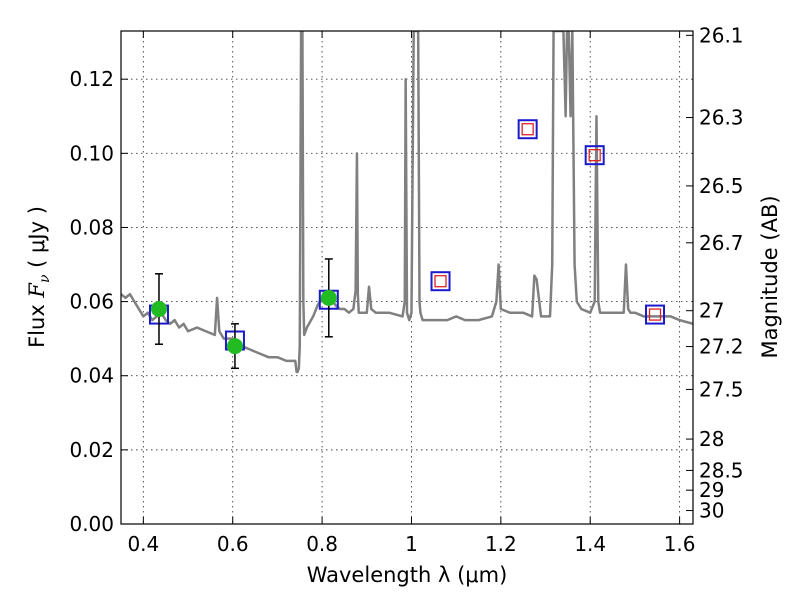 The image size is (800, 600). I want to click on x-axis-label: Wavelength λ (μm), so click(407, 575).